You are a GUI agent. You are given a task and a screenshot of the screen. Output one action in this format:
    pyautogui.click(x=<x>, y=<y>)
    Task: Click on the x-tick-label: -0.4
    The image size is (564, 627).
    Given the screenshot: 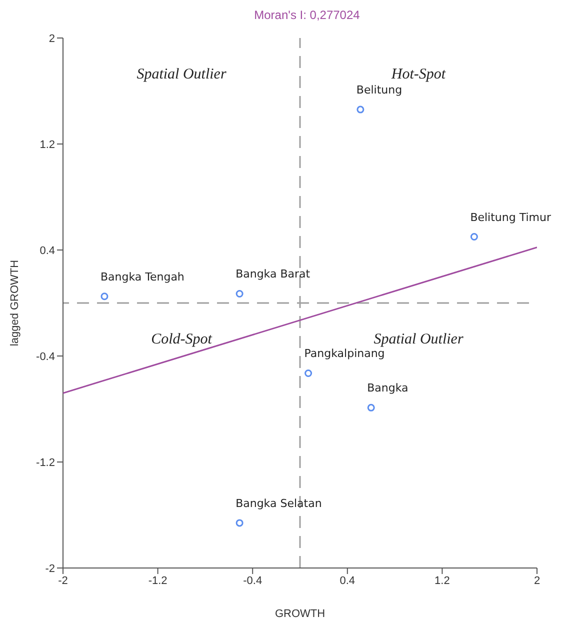 What is the action you would take?
    pyautogui.click(x=252, y=580)
    